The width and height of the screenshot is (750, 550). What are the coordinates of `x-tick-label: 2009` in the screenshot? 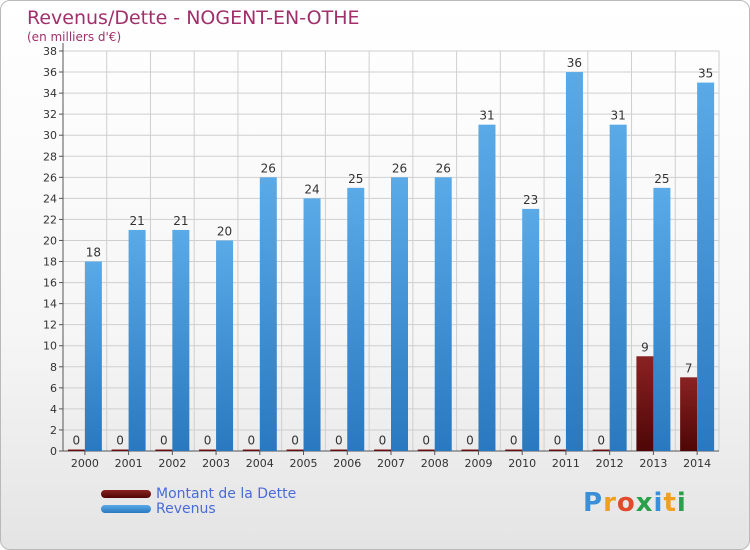 It's located at (478, 463).